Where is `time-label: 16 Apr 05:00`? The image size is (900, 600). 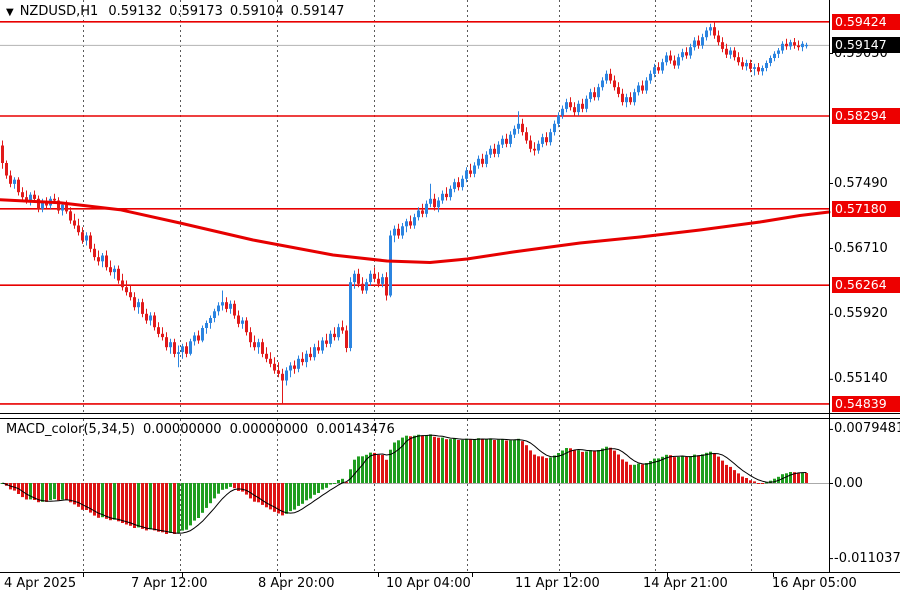 time-label: 16 Apr 05:00 is located at coordinates (814, 583).